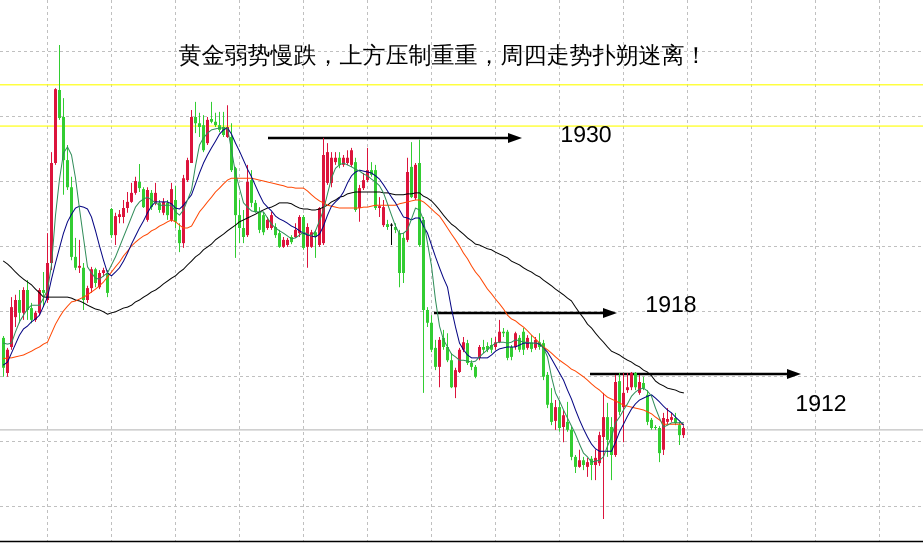  I want to click on annotation: 1930, so click(586, 134).